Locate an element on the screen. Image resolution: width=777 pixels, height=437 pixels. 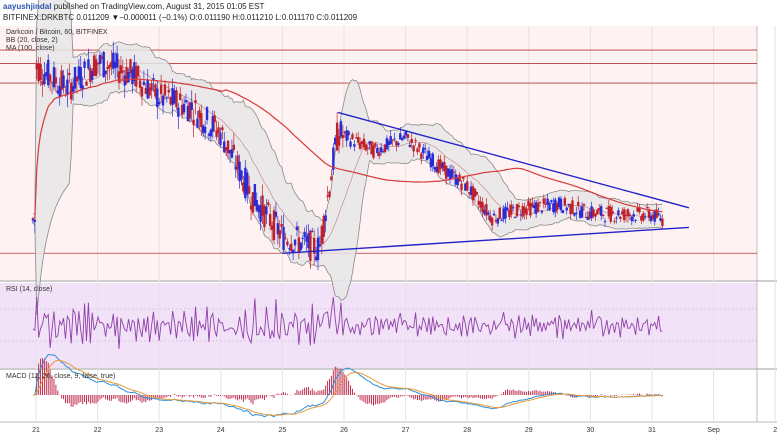
rsi-line is located at coordinates (378, 323).